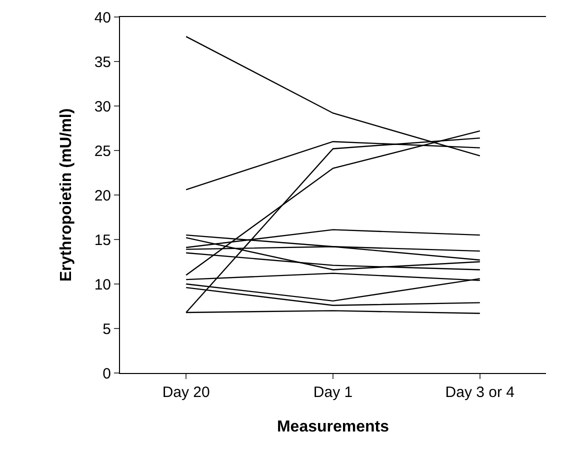 Image resolution: width=586 pixels, height=450 pixels. What do you see at coordinates (333, 392) in the screenshot?
I see `x-tick-label: Day 1` at bounding box center [333, 392].